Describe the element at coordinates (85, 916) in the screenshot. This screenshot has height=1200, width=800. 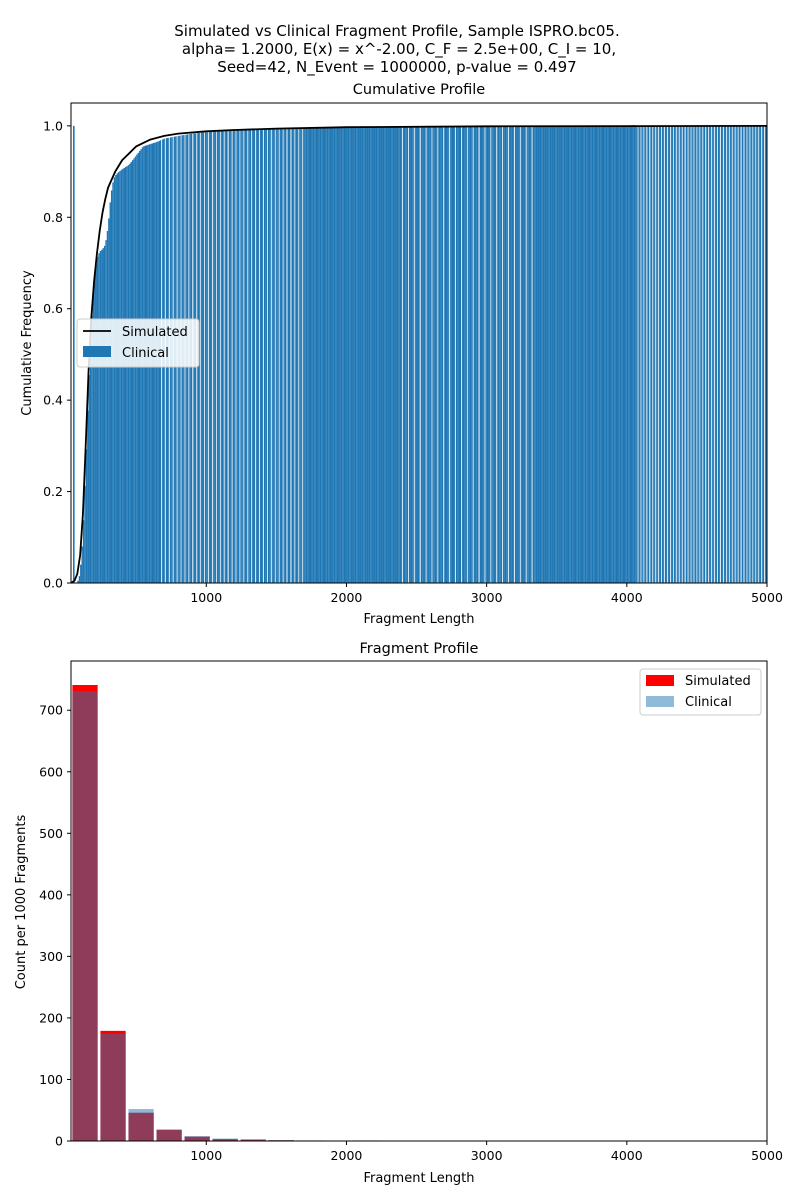
I see `clinical-bar` at that location.